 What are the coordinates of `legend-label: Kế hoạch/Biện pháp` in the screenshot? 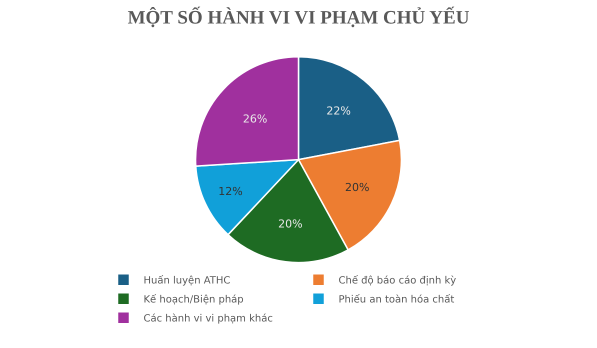 It's located at (194, 300).